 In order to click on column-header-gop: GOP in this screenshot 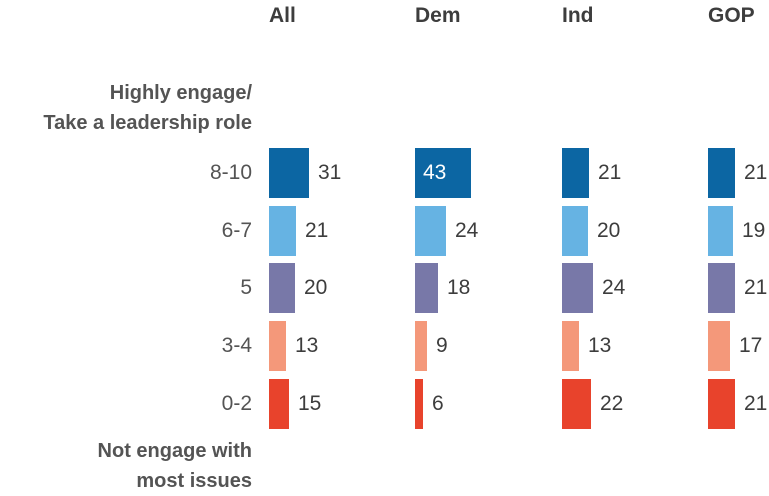, I will do `click(731, 15)`.